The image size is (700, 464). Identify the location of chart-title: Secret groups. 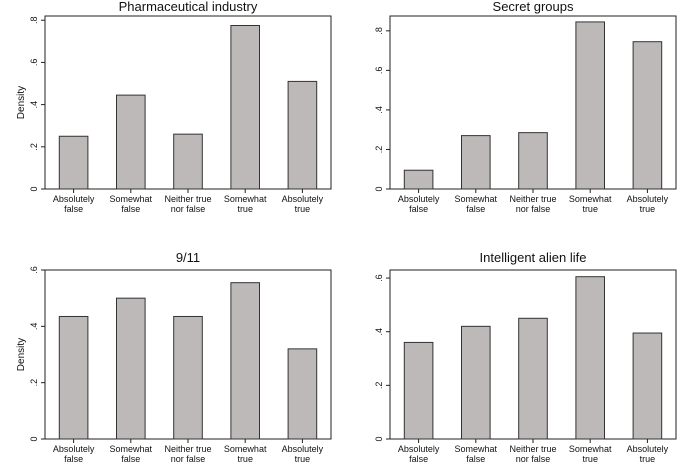
(533, 7).